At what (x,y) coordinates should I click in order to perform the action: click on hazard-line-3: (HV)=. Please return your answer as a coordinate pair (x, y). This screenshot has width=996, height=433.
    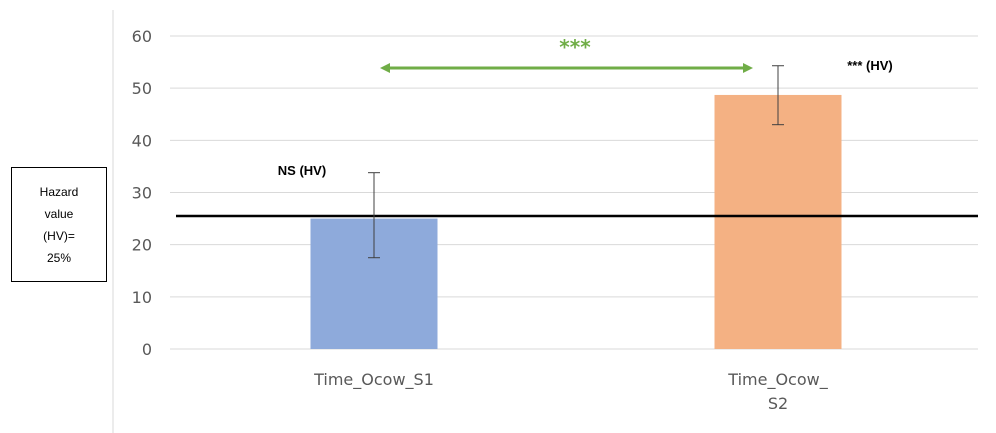
    Looking at the image, I should click on (59, 235).